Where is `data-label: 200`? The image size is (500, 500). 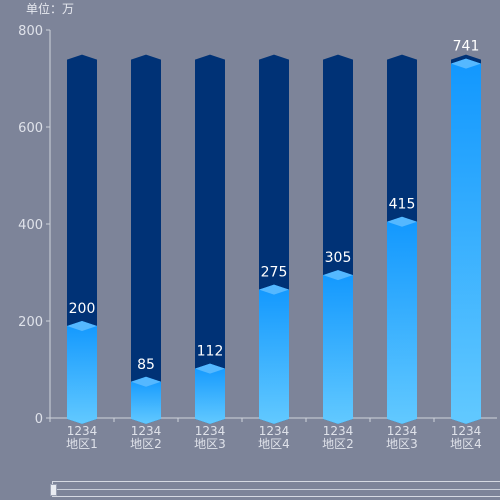
data-label: 200 is located at coordinates (82, 309).